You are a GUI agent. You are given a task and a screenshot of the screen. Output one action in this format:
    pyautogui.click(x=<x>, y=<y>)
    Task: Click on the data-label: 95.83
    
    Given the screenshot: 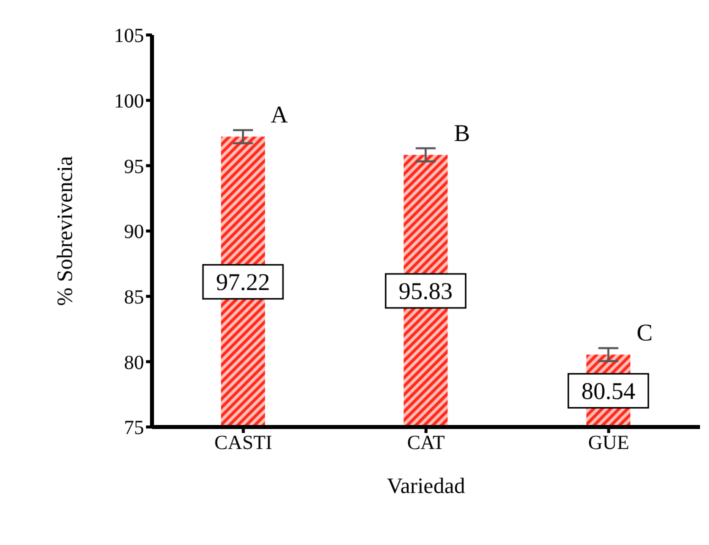 What is the action you would take?
    pyautogui.click(x=425, y=291)
    